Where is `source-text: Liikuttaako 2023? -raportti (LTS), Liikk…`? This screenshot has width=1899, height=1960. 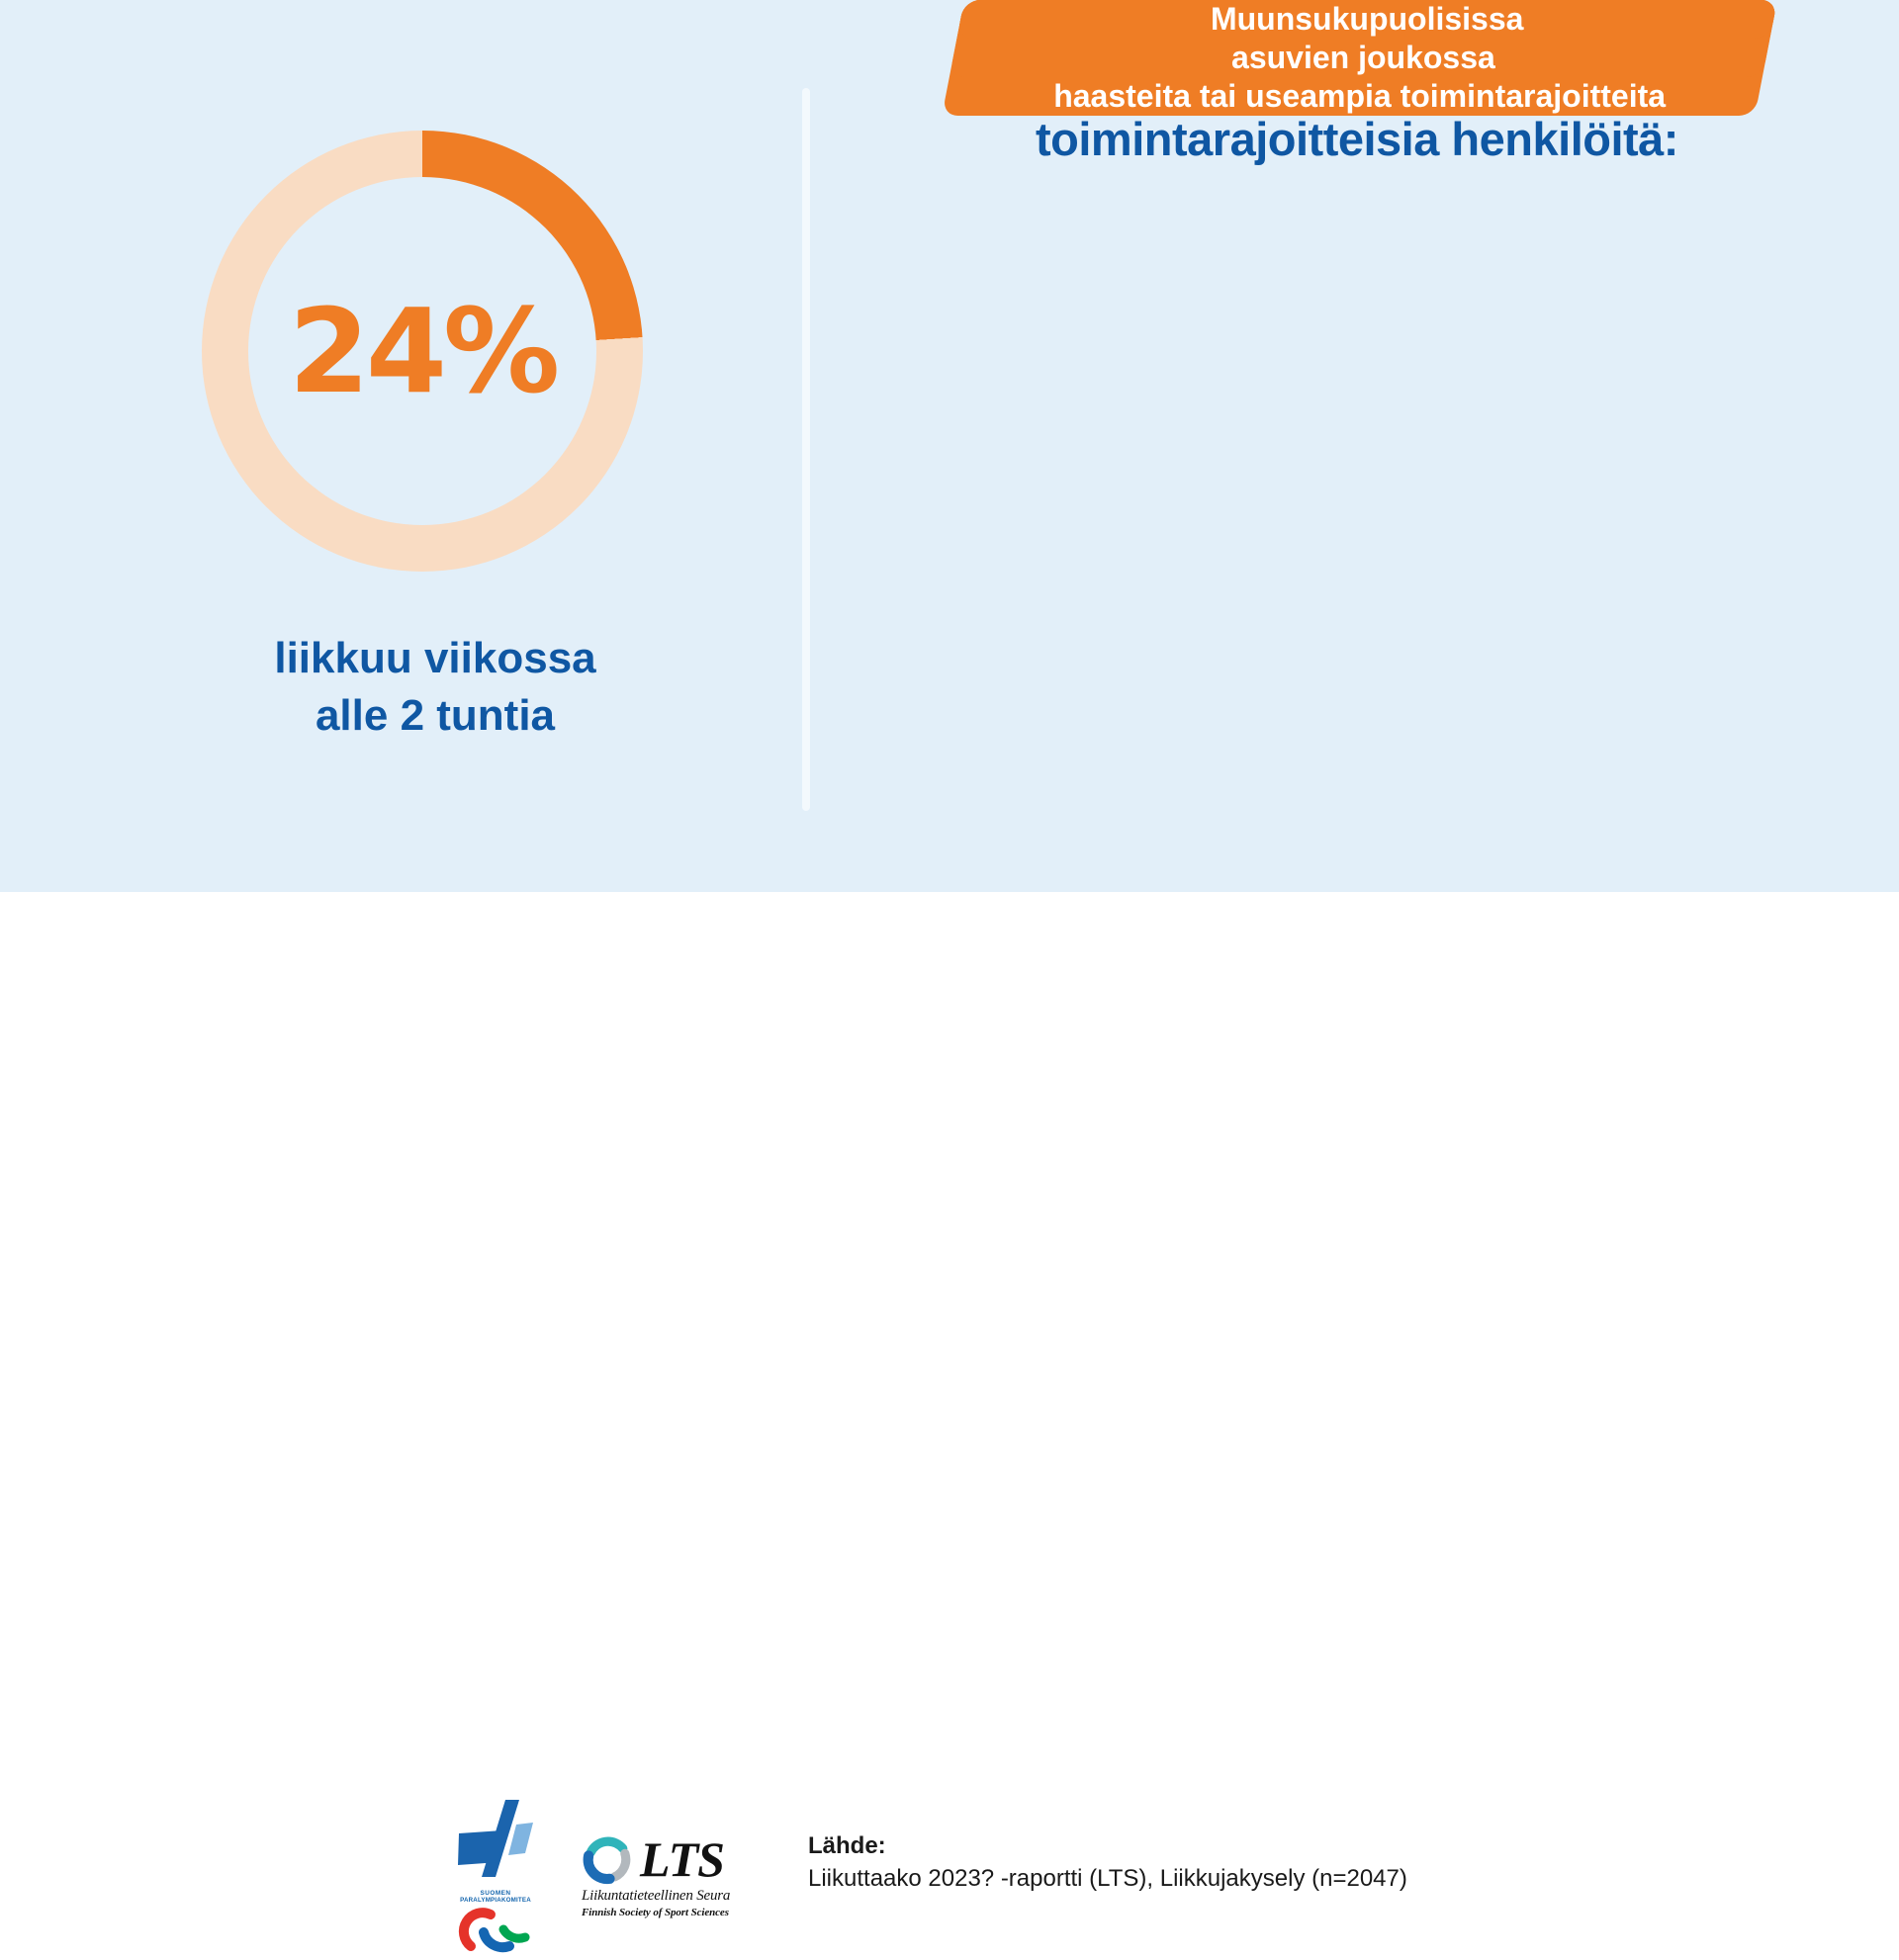 source-text: Liikuttaako 2023? -raportti (LTS), Liikk… is located at coordinates (1107, 1879).